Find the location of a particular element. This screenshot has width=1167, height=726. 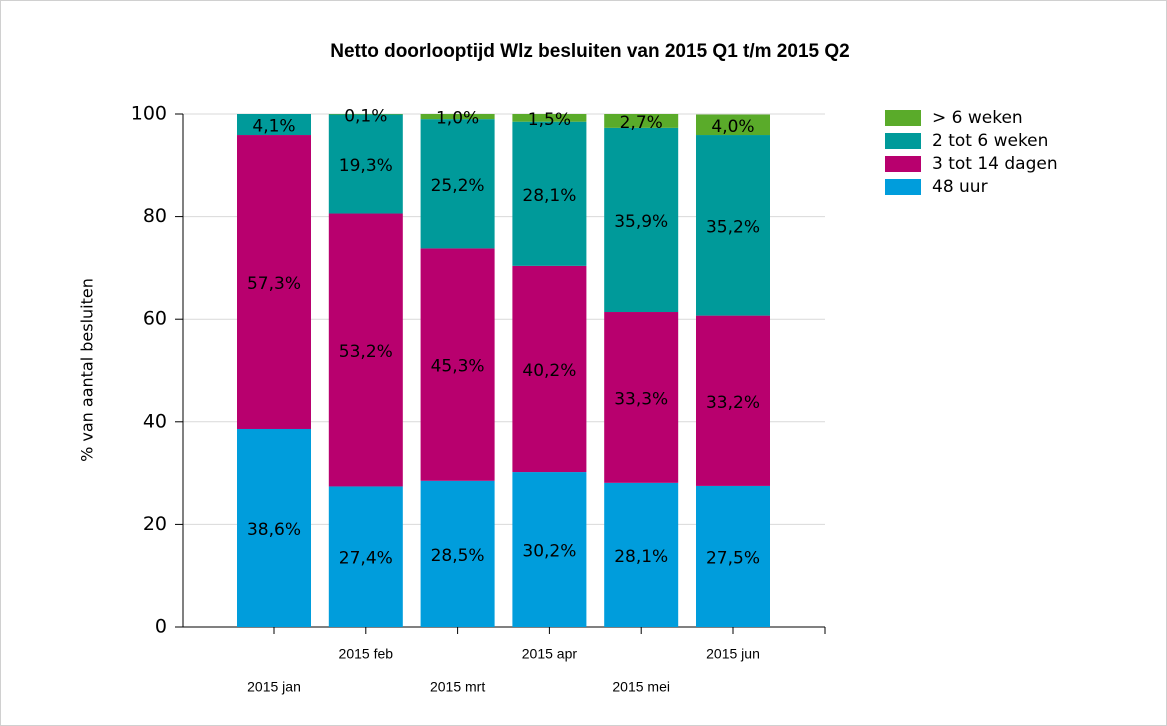

y-tick-label: 0 is located at coordinates (161, 627).